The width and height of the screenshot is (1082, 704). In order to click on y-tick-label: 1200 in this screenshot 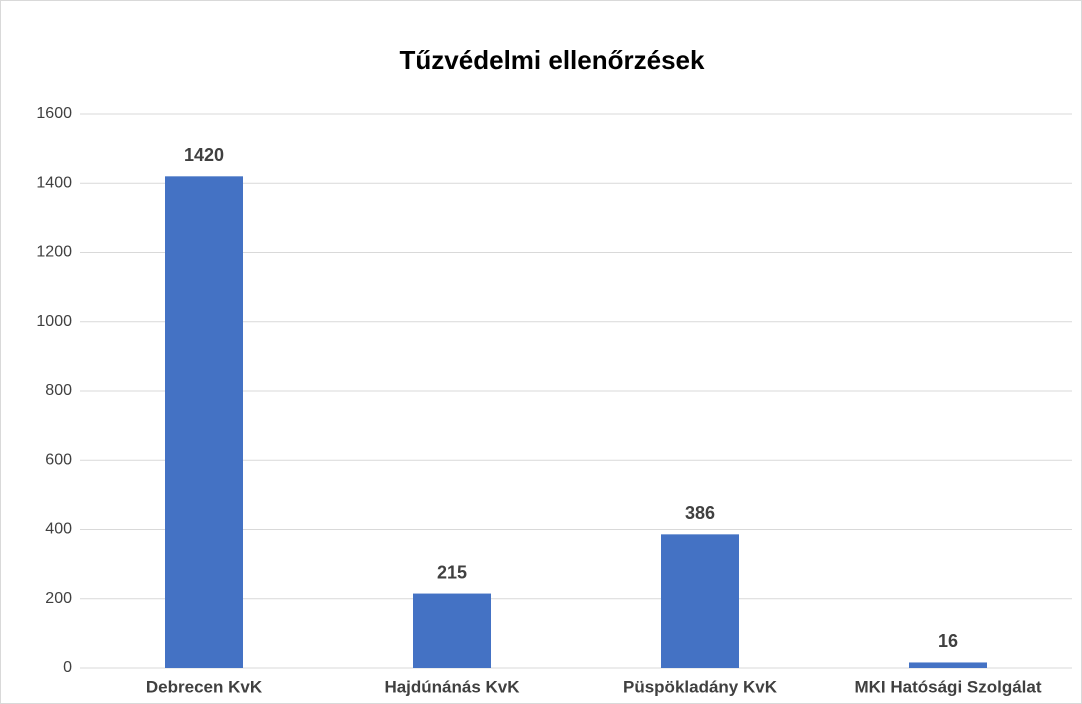, I will do `click(54, 252)`.